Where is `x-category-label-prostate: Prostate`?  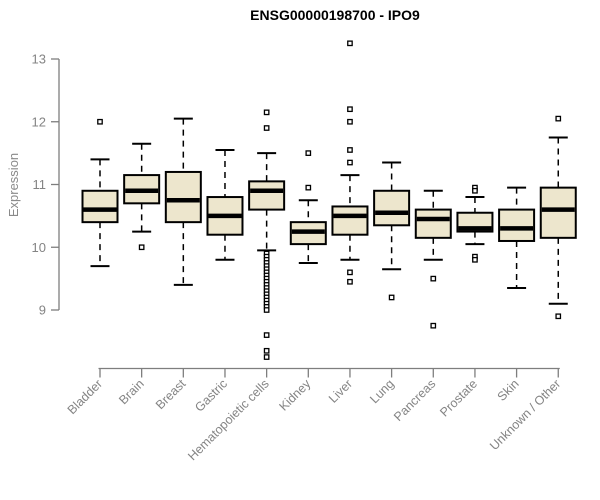 x-category-label-prostate: Prostate is located at coordinates (458, 398).